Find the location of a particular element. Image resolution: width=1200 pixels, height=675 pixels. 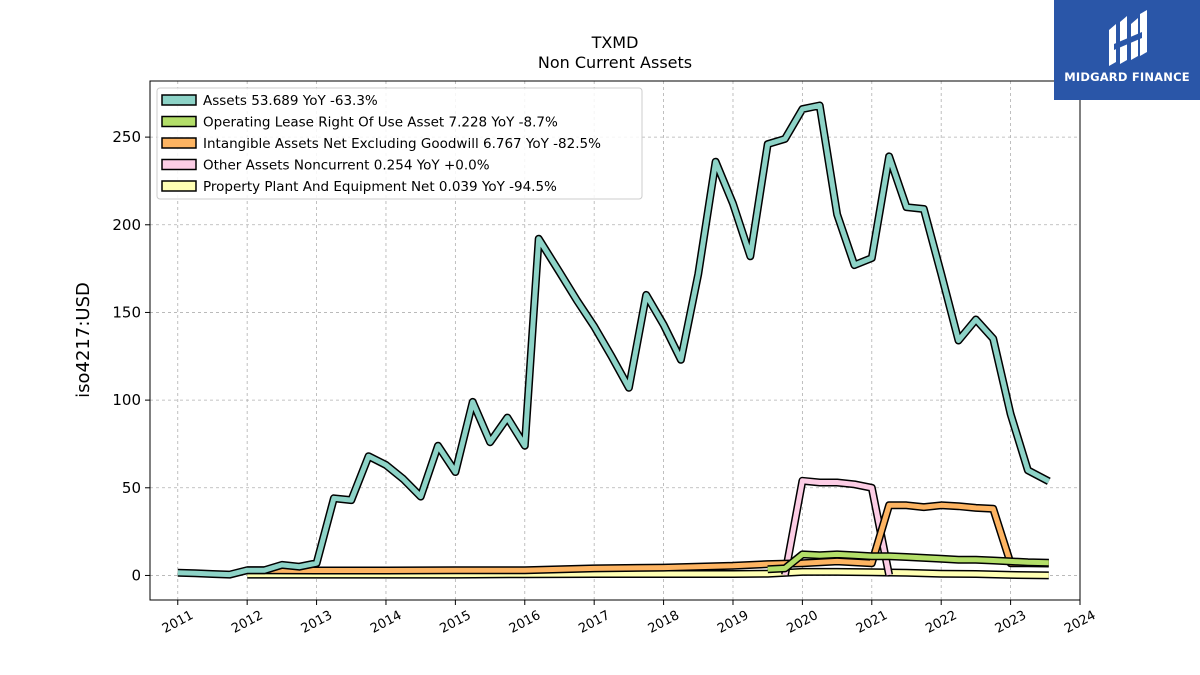

x-tick-label: 2015 is located at coordinates (455, 622).